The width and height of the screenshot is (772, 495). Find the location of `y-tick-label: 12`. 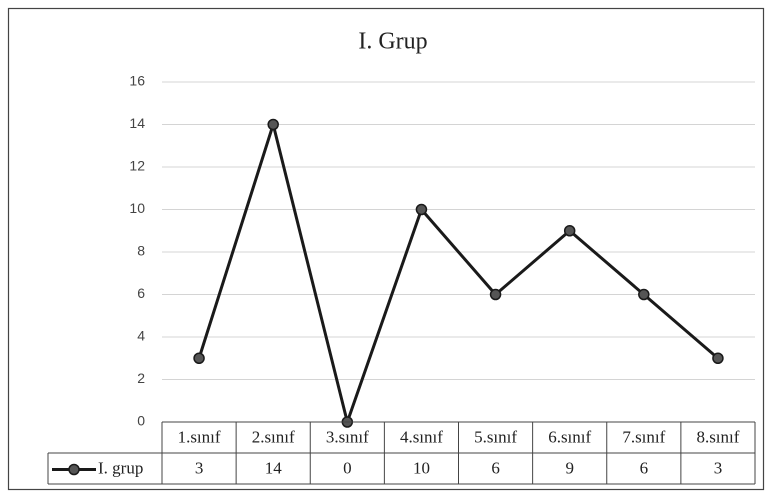

y-tick-label: 12 is located at coordinates (137, 166).